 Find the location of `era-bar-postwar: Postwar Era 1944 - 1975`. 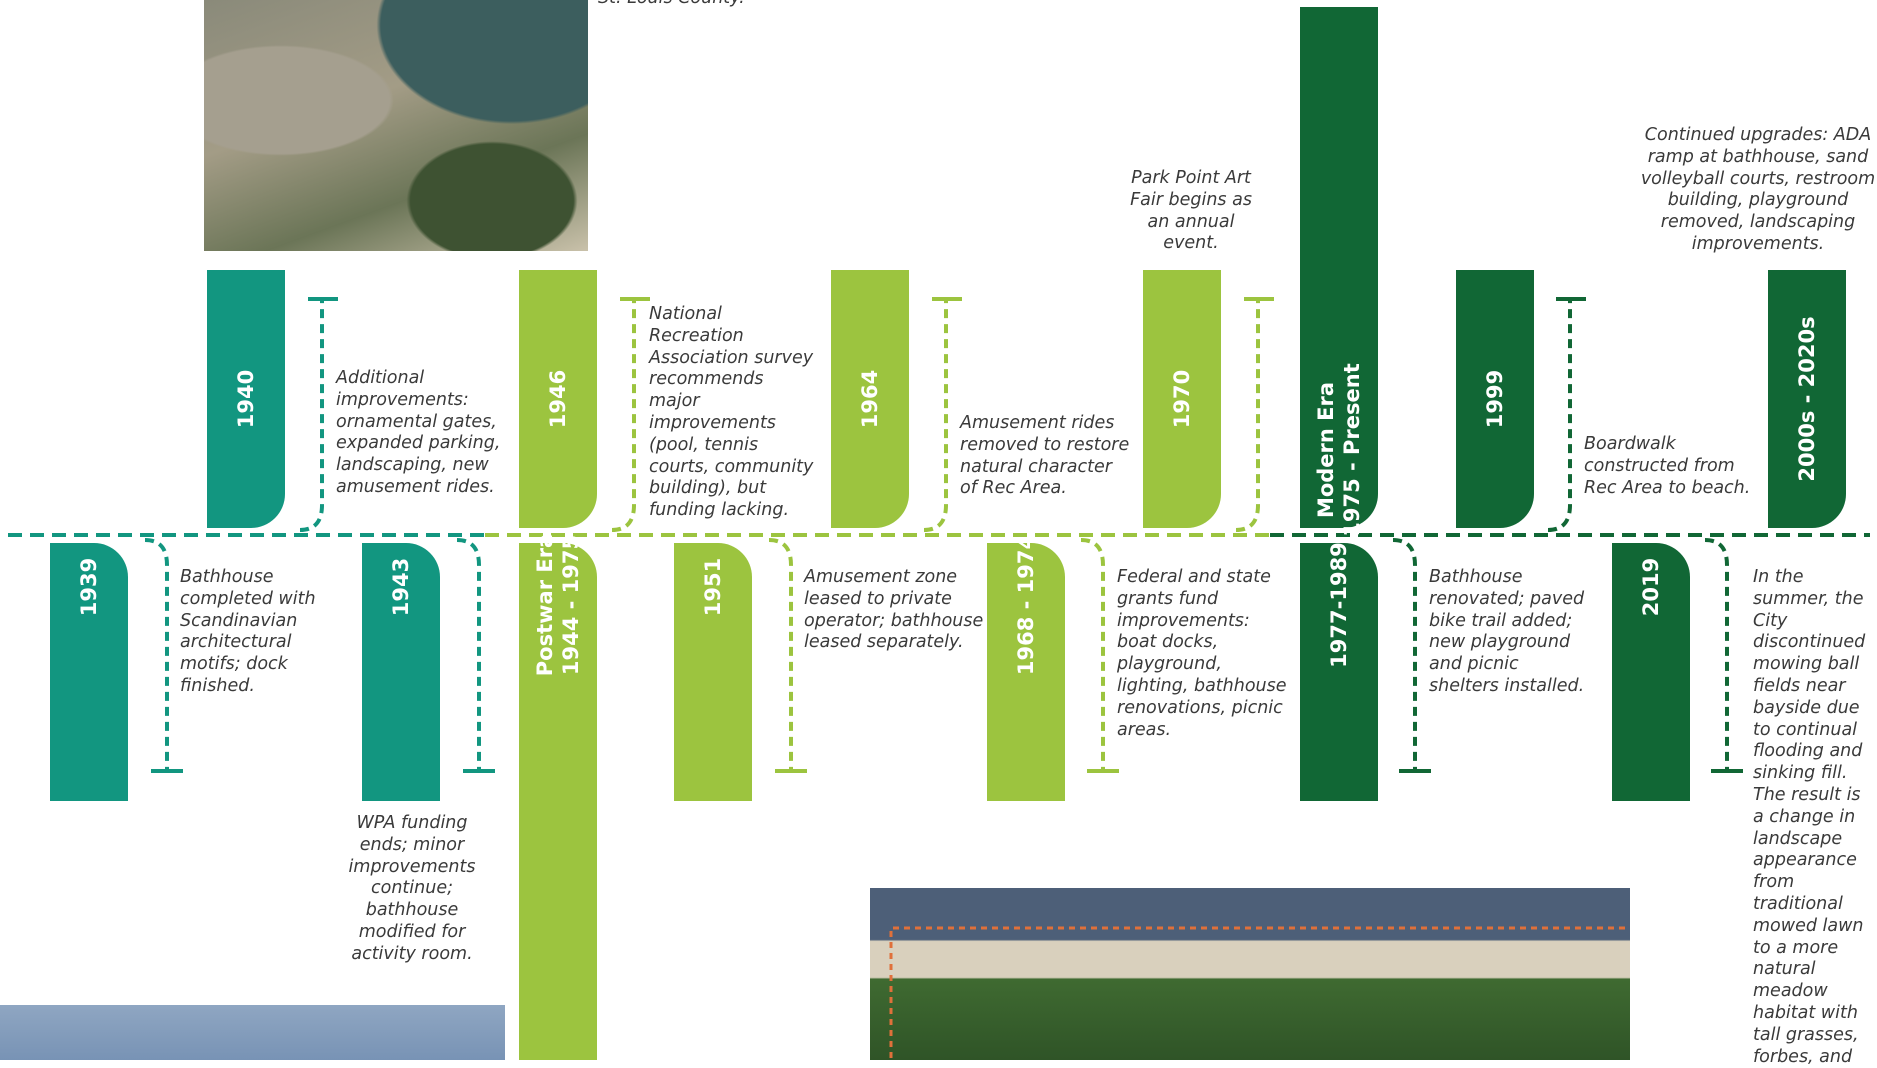

era-bar-postwar: Postwar Era 1944 - 1975 is located at coordinates (558, 797).